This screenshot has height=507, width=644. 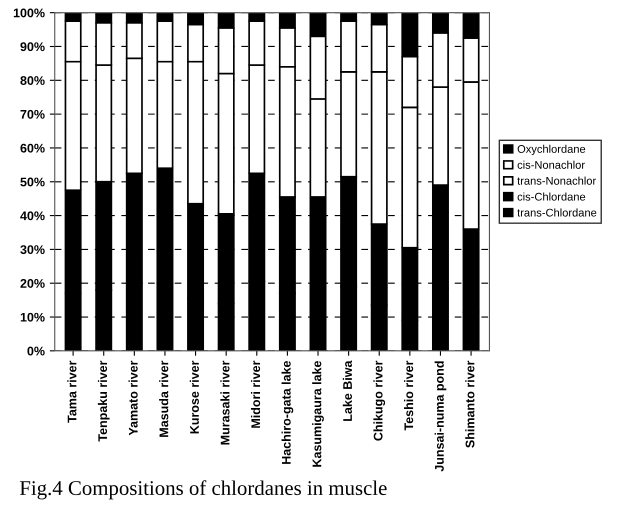 What do you see at coordinates (163, 398) in the screenshot?
I see `x-tick-label: Masuda river` at bounding box center [163, 398].